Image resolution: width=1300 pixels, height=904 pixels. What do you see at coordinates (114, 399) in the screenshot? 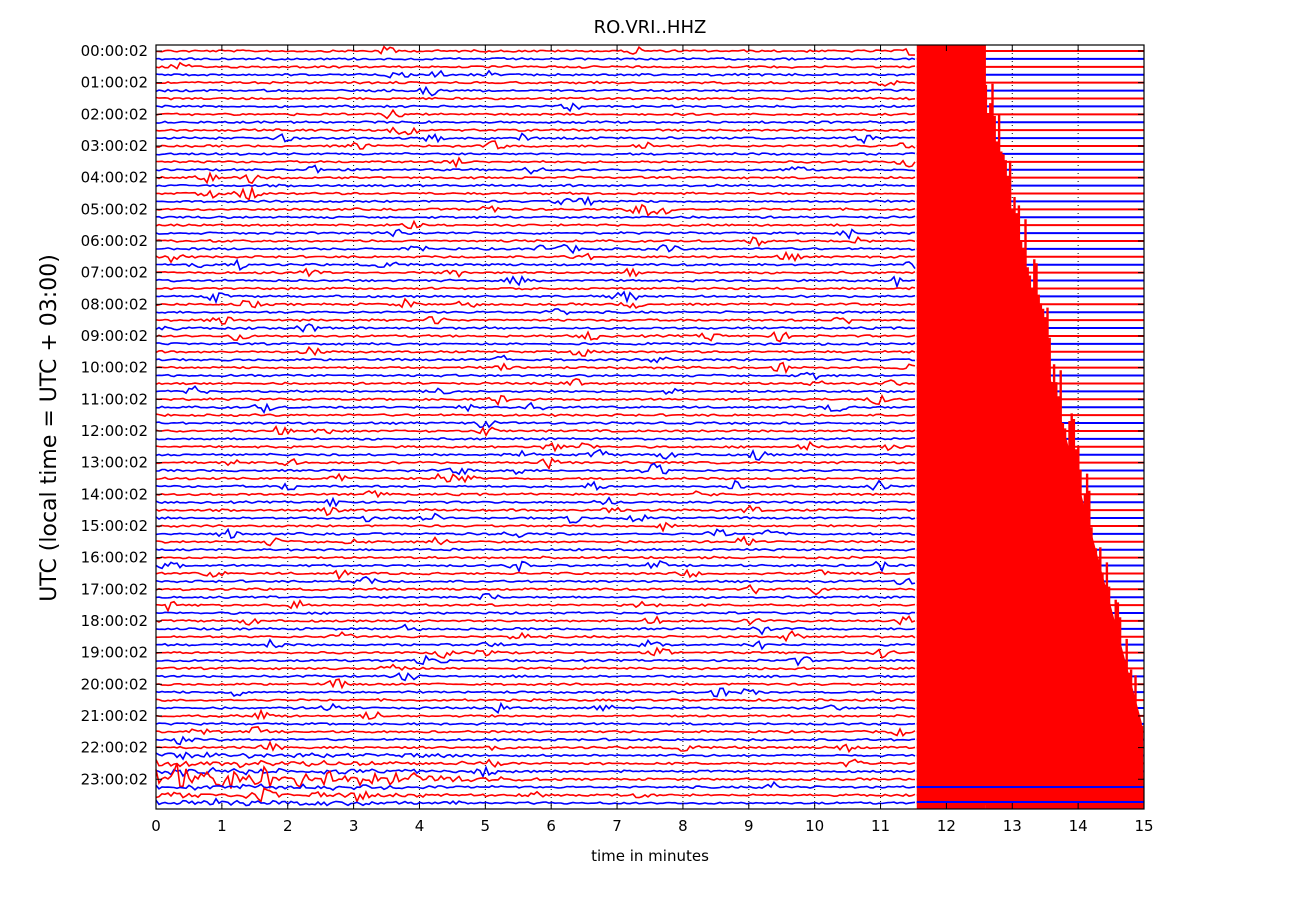
I see `y-tick-label: 11:00:02` at bounding box center [114, 399].